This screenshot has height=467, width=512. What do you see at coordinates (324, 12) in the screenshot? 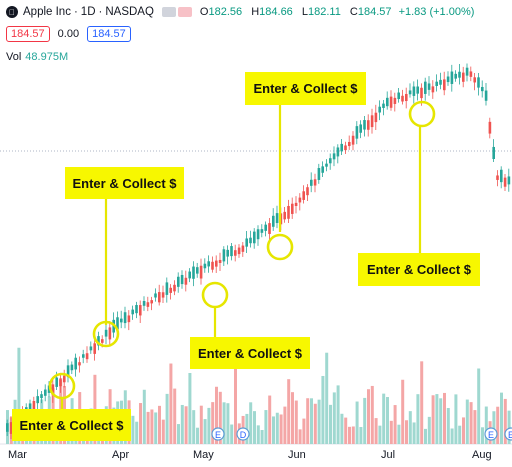
I see `low-value: 182.11` at bounding box center [324, 12].